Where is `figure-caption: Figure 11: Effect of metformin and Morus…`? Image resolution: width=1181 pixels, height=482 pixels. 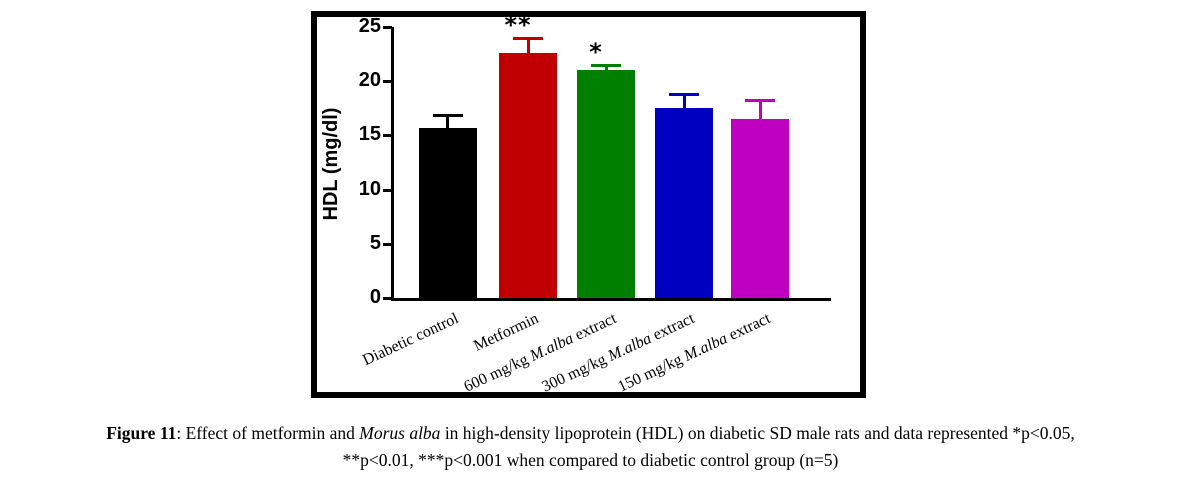 figure-caption: Figure 11: Effect of metformin and Morus… is located at coordinates (590, 447).